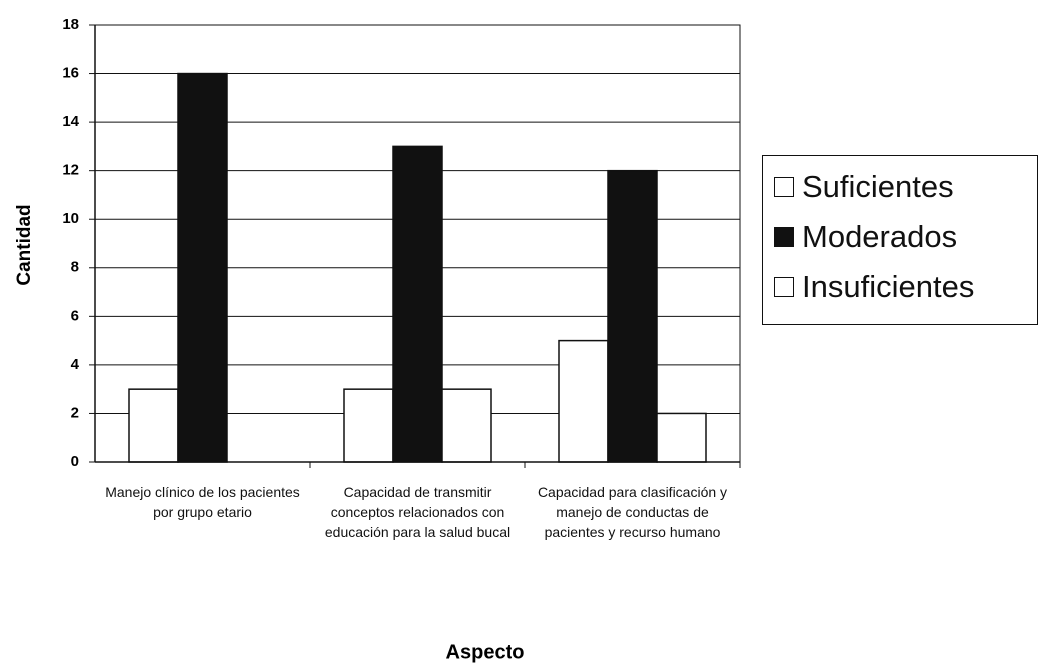 Image resolution: width=1041 pixels, height=669 pixels. I want to click on y-tick-label: 2, so click(75, 412).